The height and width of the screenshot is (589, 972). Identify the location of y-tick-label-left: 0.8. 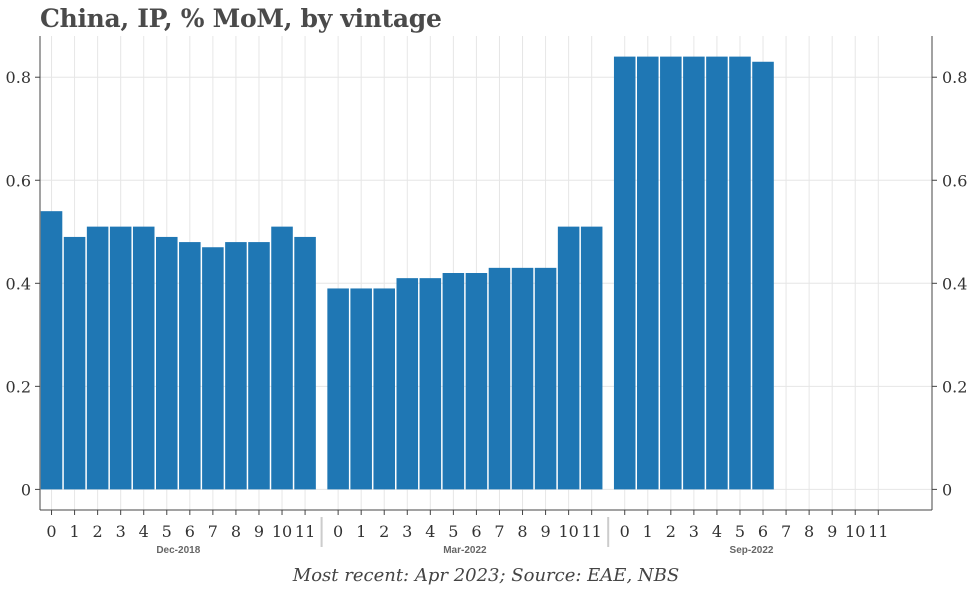
(18, 77).